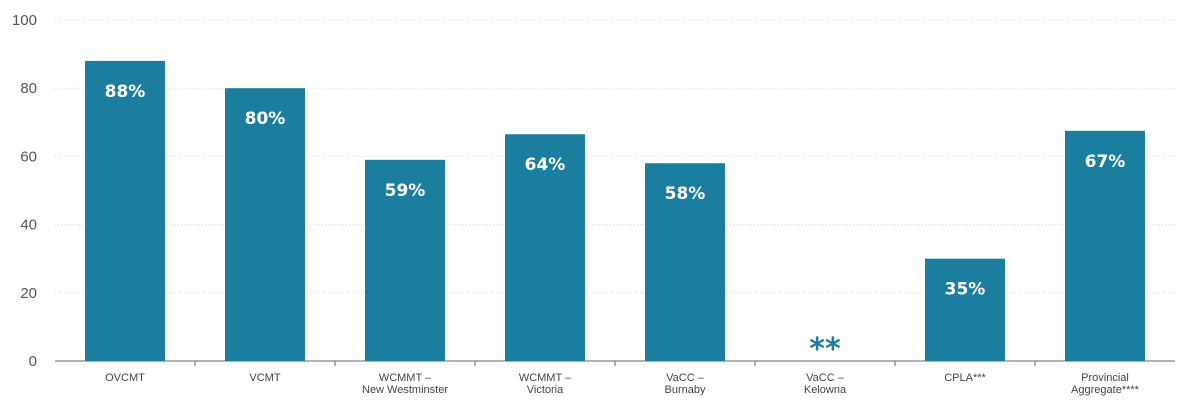 This screenshot has height=400, width=1179. What do you see at coordinates (28, 225) in the screenshot?
I see `y-tick-label: 40` at bounding box center [28, 225].